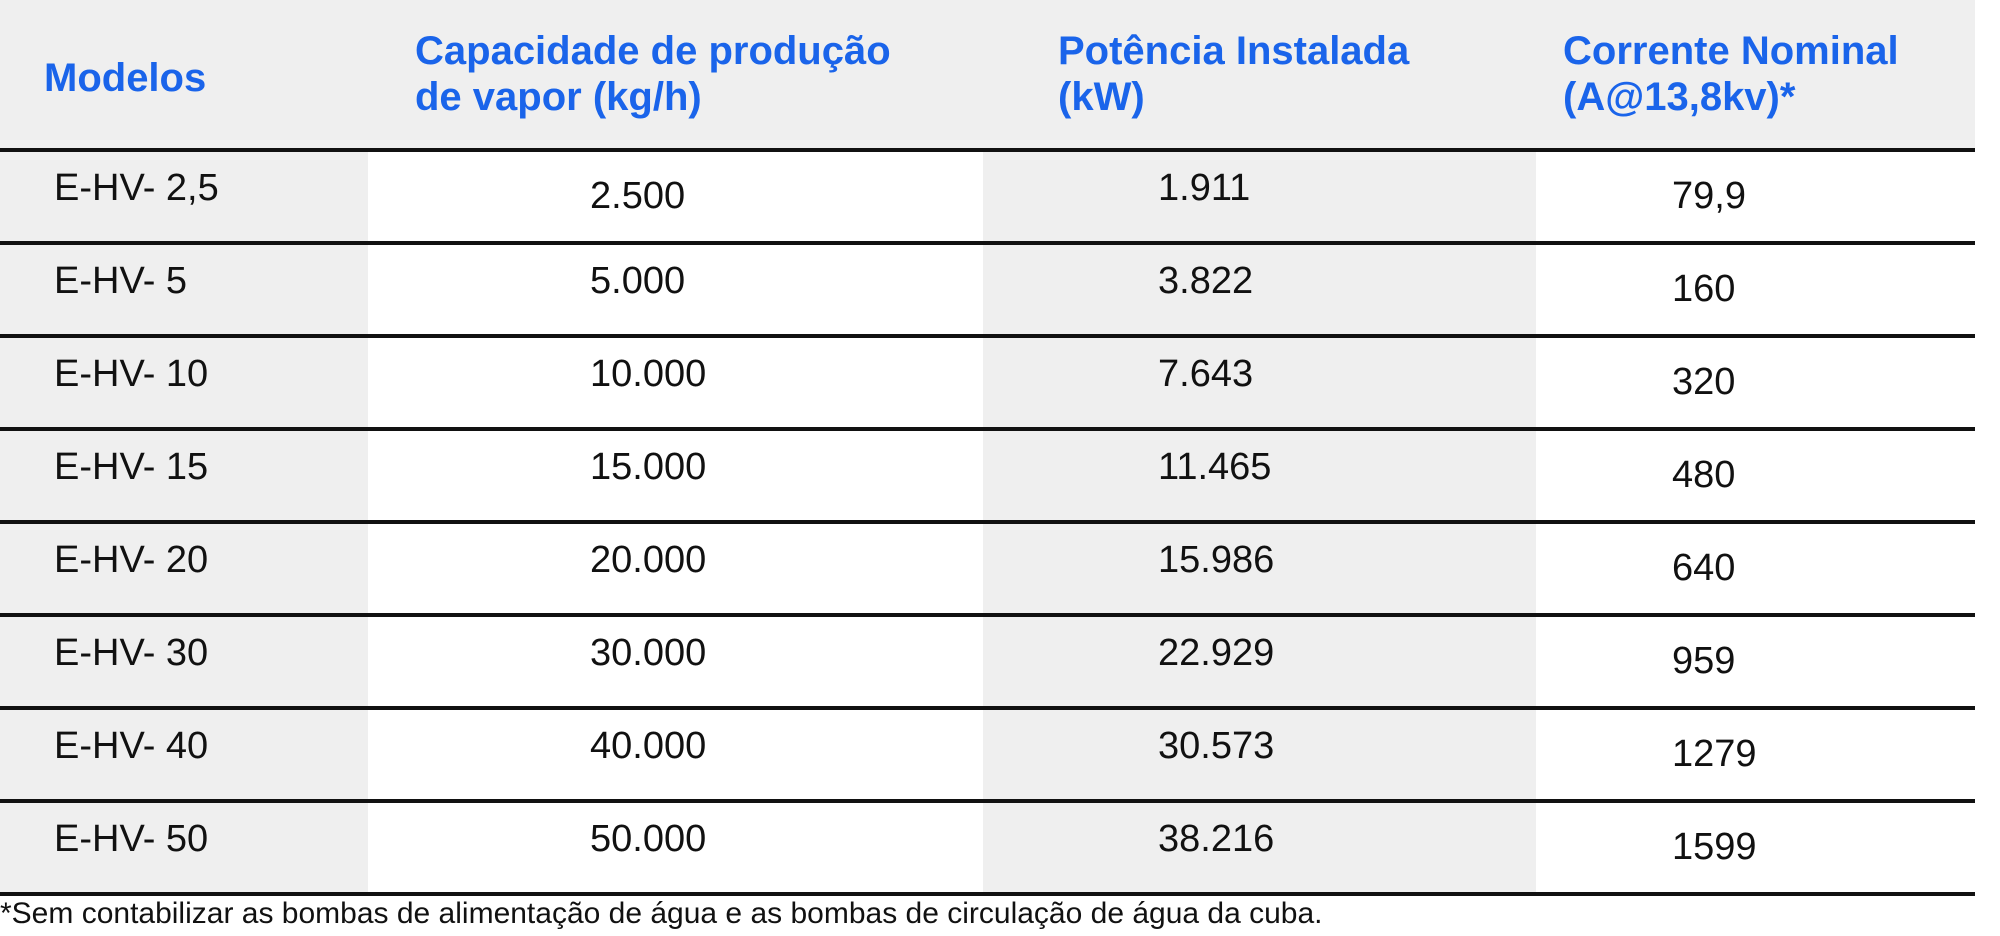 The image size is (2000, 936). What do you see at coordinates (121, 281) in the screenshot?
I see `cell-model: E-HV- 5` at bounding box center [121, 281].